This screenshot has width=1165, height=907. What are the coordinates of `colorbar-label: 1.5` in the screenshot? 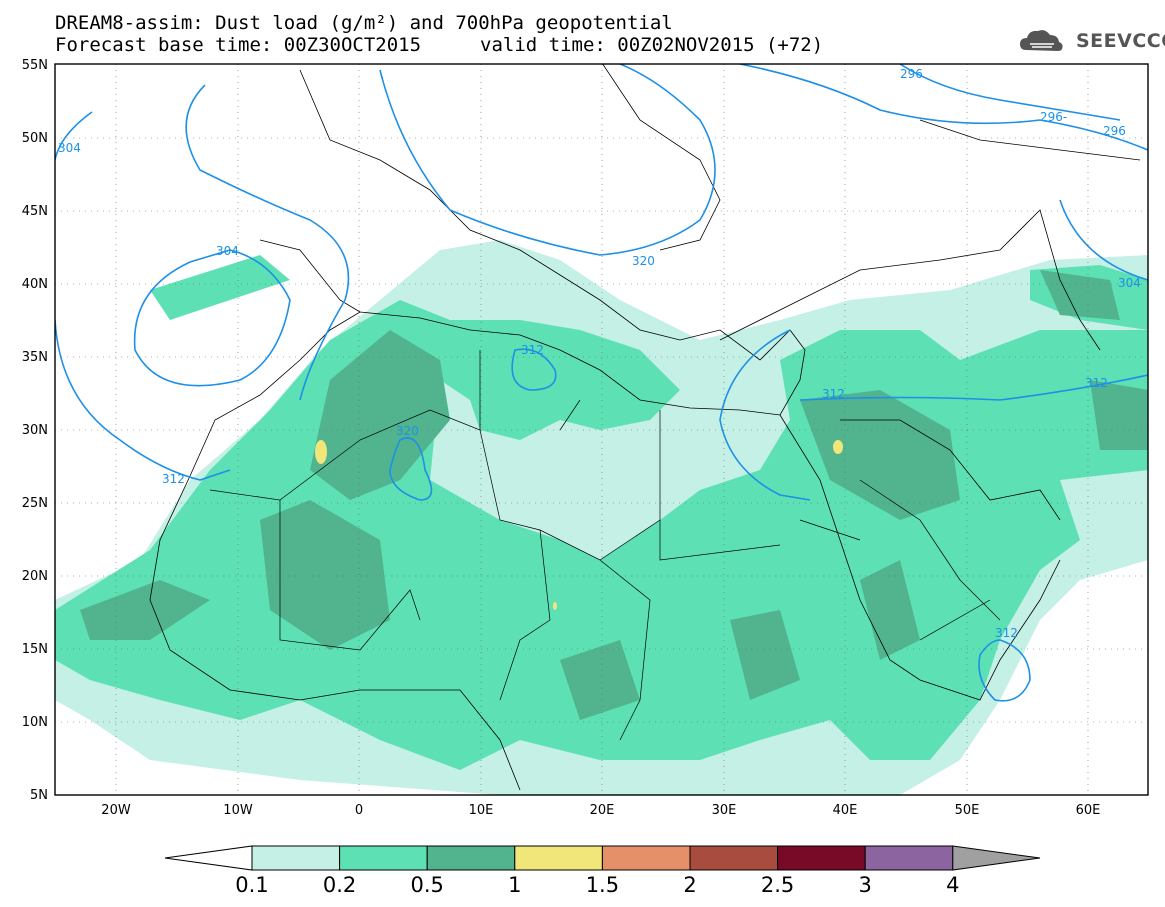 It's located at (602, 885).